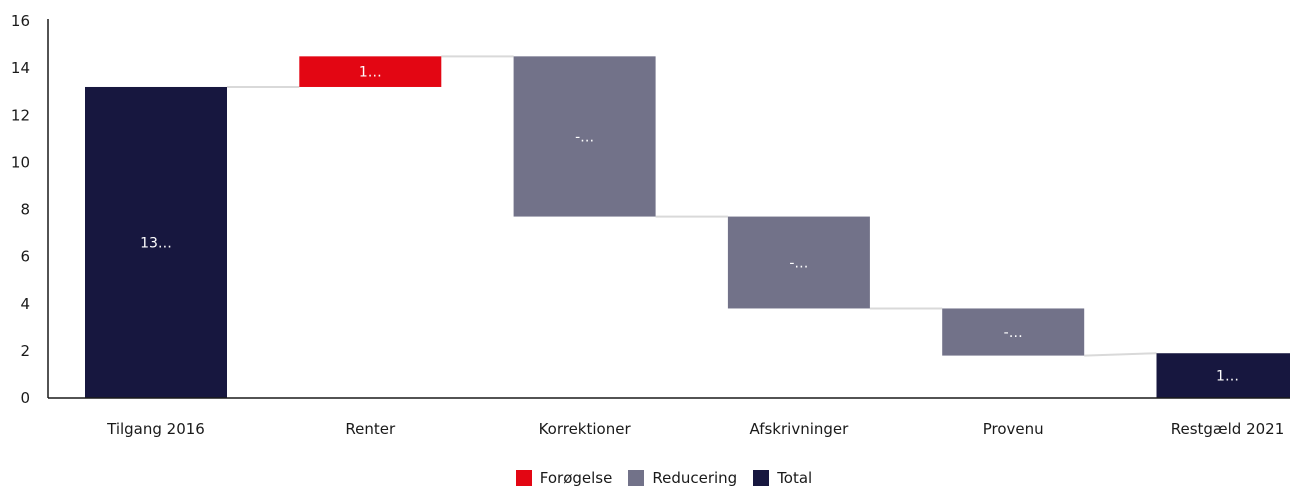 This screenshot has height=488, width=1290. What do you see at coordinates (585, 429) in the screenshot?
I see `x-tick-label: Korrektioner` at bounding box center [585, 429].